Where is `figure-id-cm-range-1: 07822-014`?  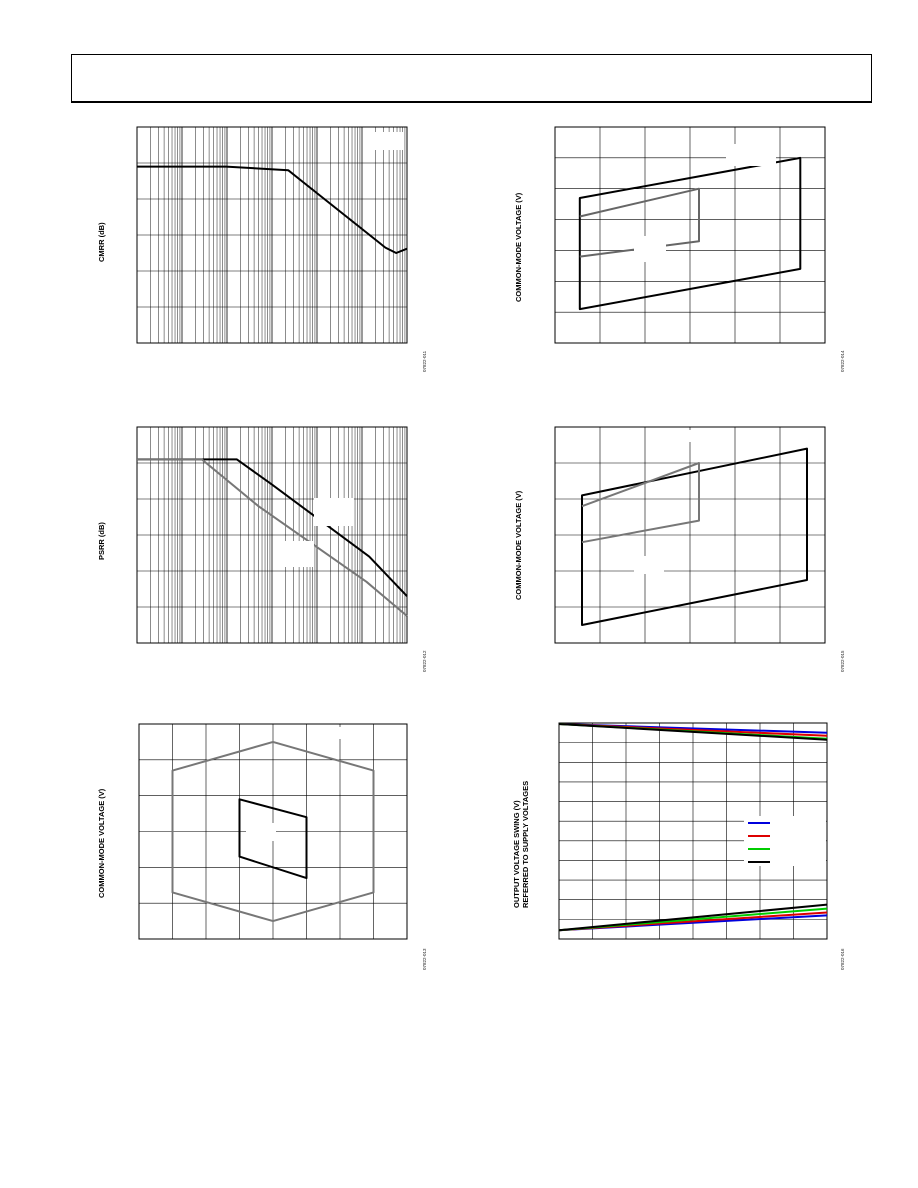 figure-id-cm-range-1: 07822-014 is located at coordinates (842, 361).